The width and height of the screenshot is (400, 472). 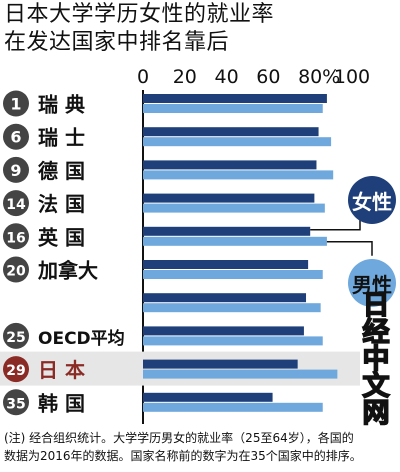 I want to click on rank-number: 20, so click(x=16, y=272).